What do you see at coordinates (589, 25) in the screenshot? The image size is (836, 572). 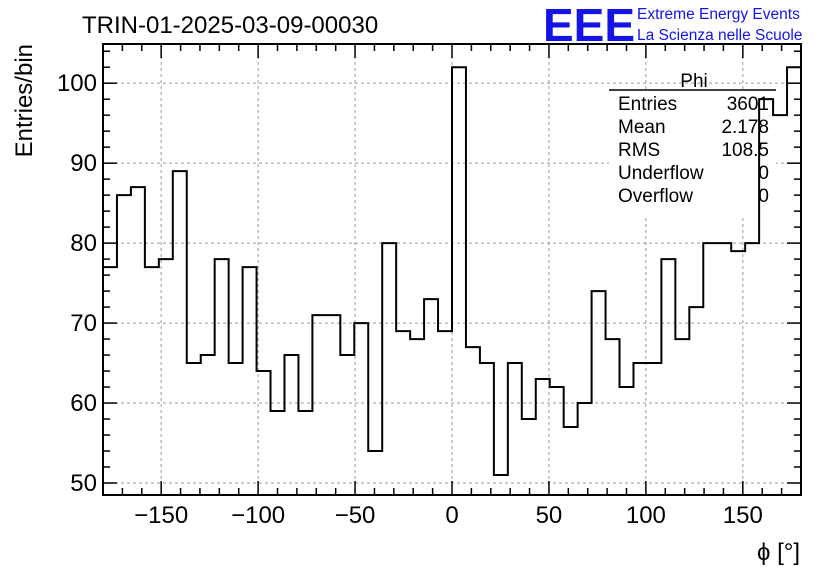 I see `eee-logo-text: EEE` at bounding box center [589, 25].